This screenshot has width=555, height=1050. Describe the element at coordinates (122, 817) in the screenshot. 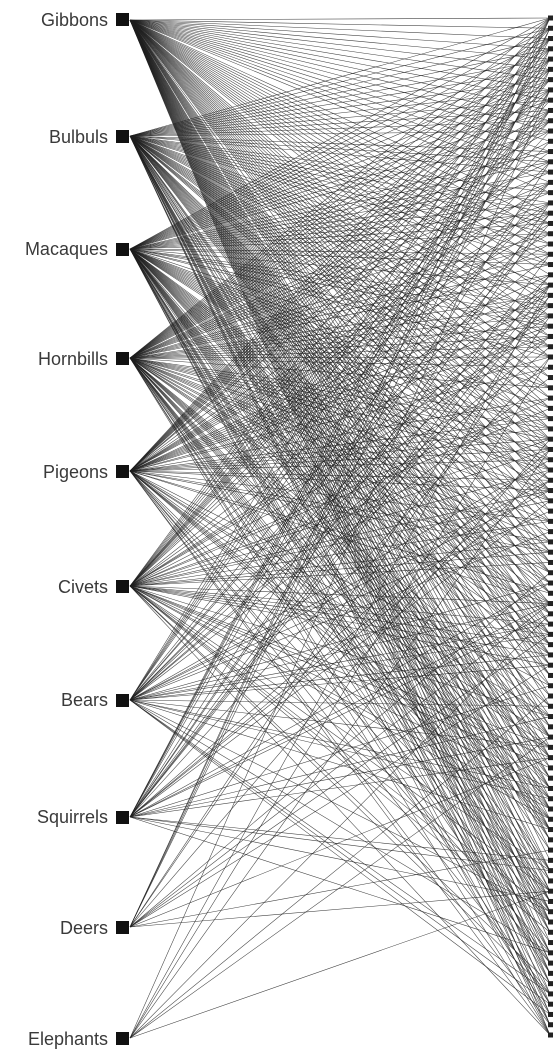

I see `squirrels-node` at that location.